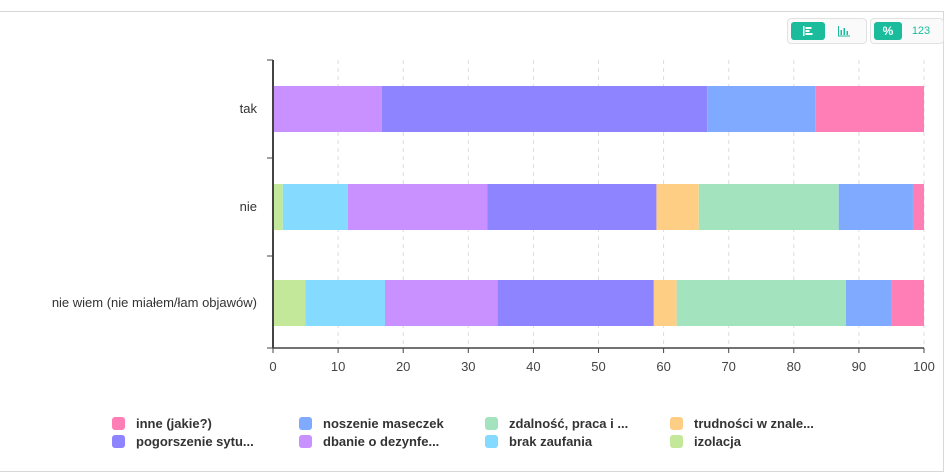 This screenshot has height=474, width=946. What do you see at coordinates (551, 441) in the screenshot?
I see `legend-label: brak zaufania` at bounding box center [551, 441].